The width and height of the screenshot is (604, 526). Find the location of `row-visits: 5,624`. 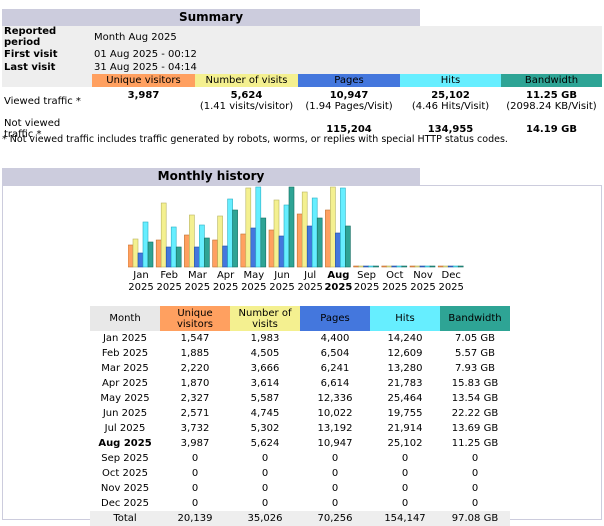

row-visits: 5,624 is located at coordinates (265, 443).